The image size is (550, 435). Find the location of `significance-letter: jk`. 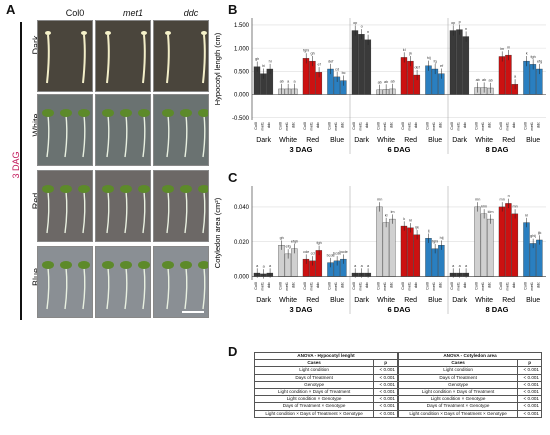

significance-letter: jk is located at coordinates (410, 54).